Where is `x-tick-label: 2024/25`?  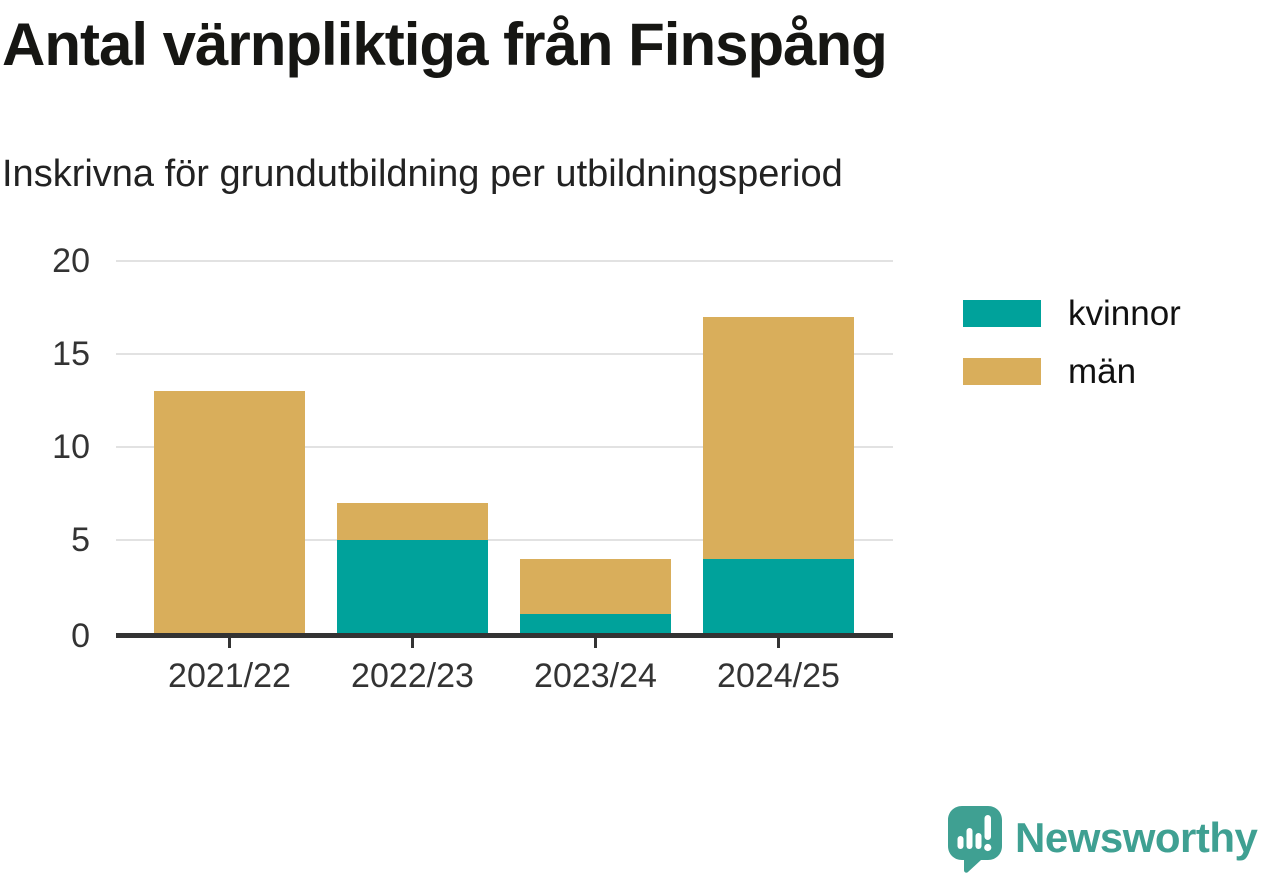
x-tick-label: 2024/25 is located at coordinates (778, 676).